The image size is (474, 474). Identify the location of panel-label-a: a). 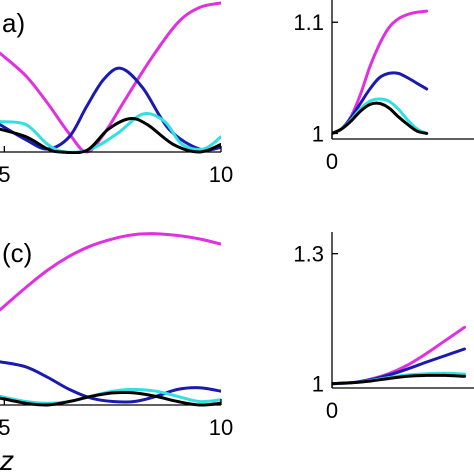
(13, 23).